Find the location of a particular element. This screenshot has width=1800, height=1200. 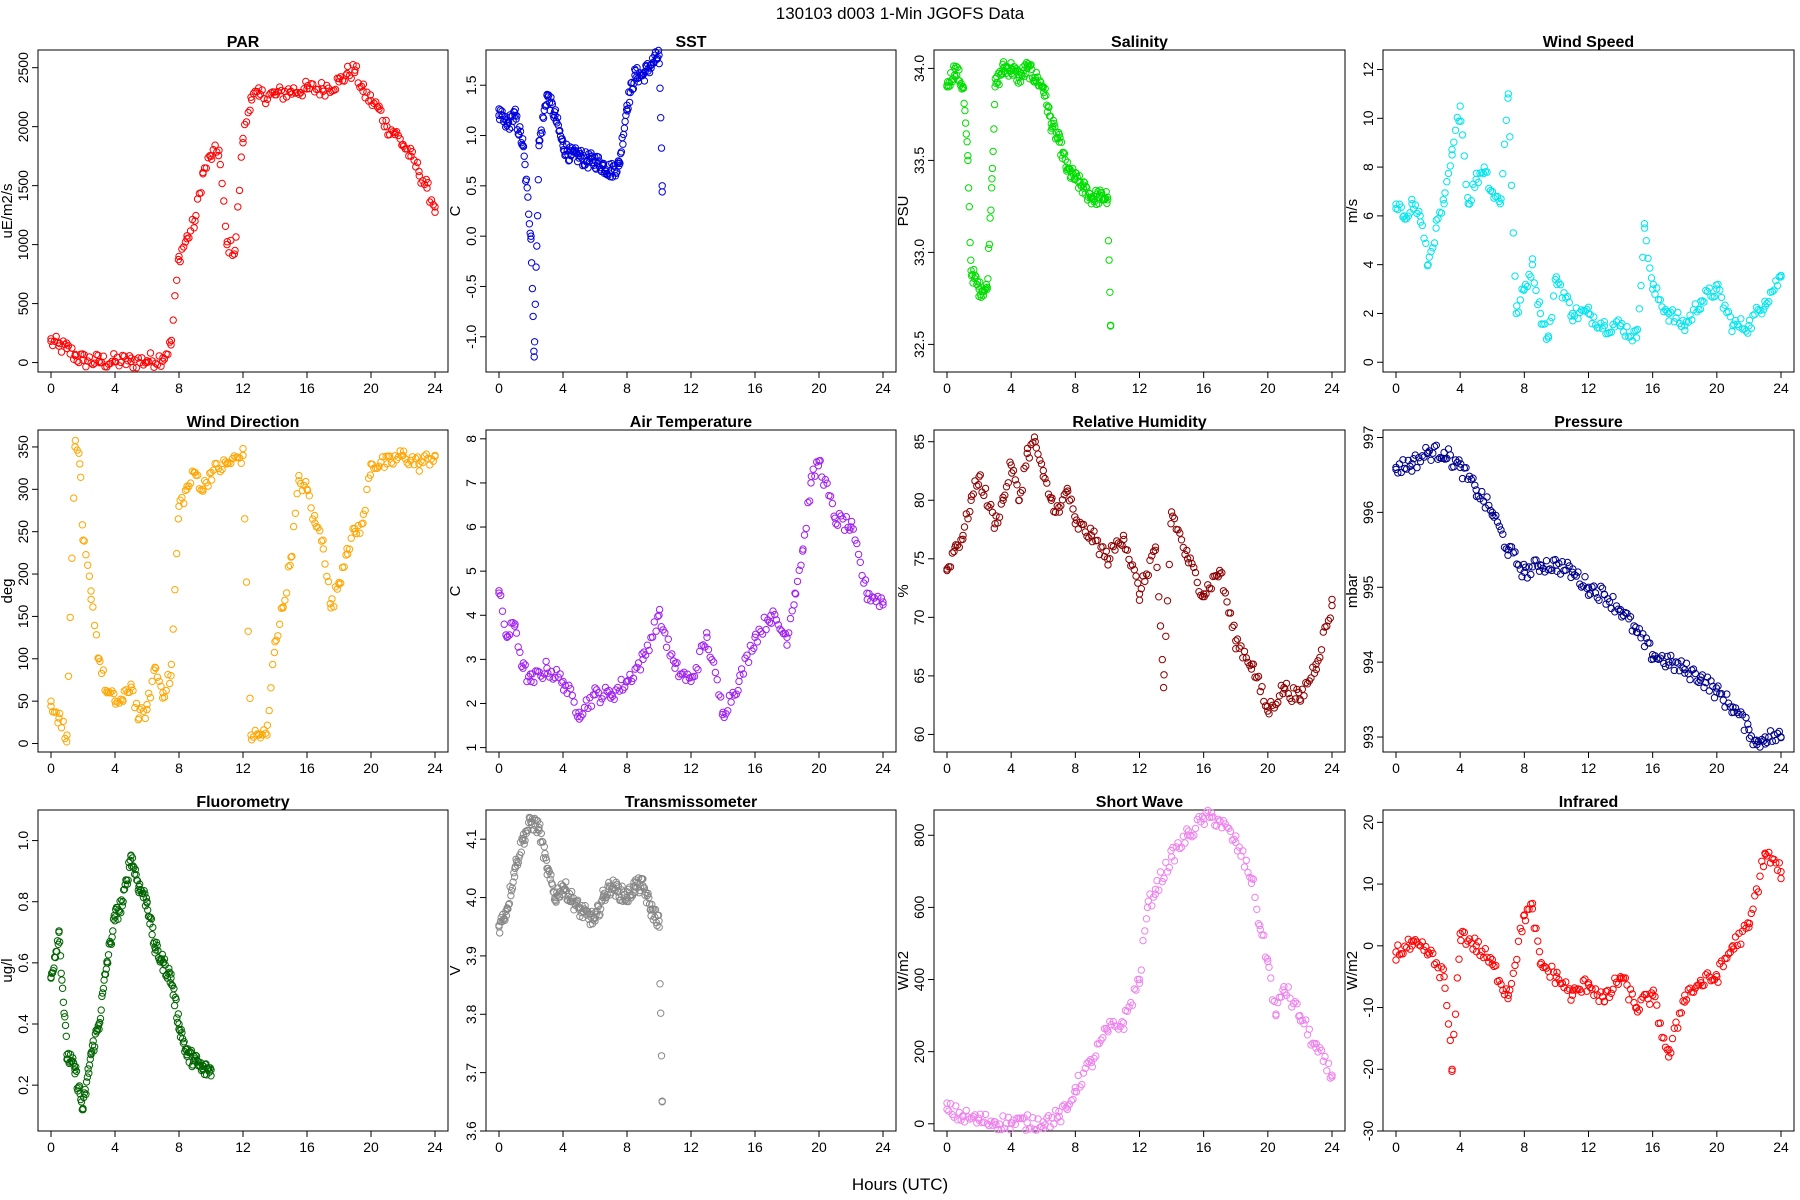

x-tick-label: 20 is located at coordinates (371, 768).